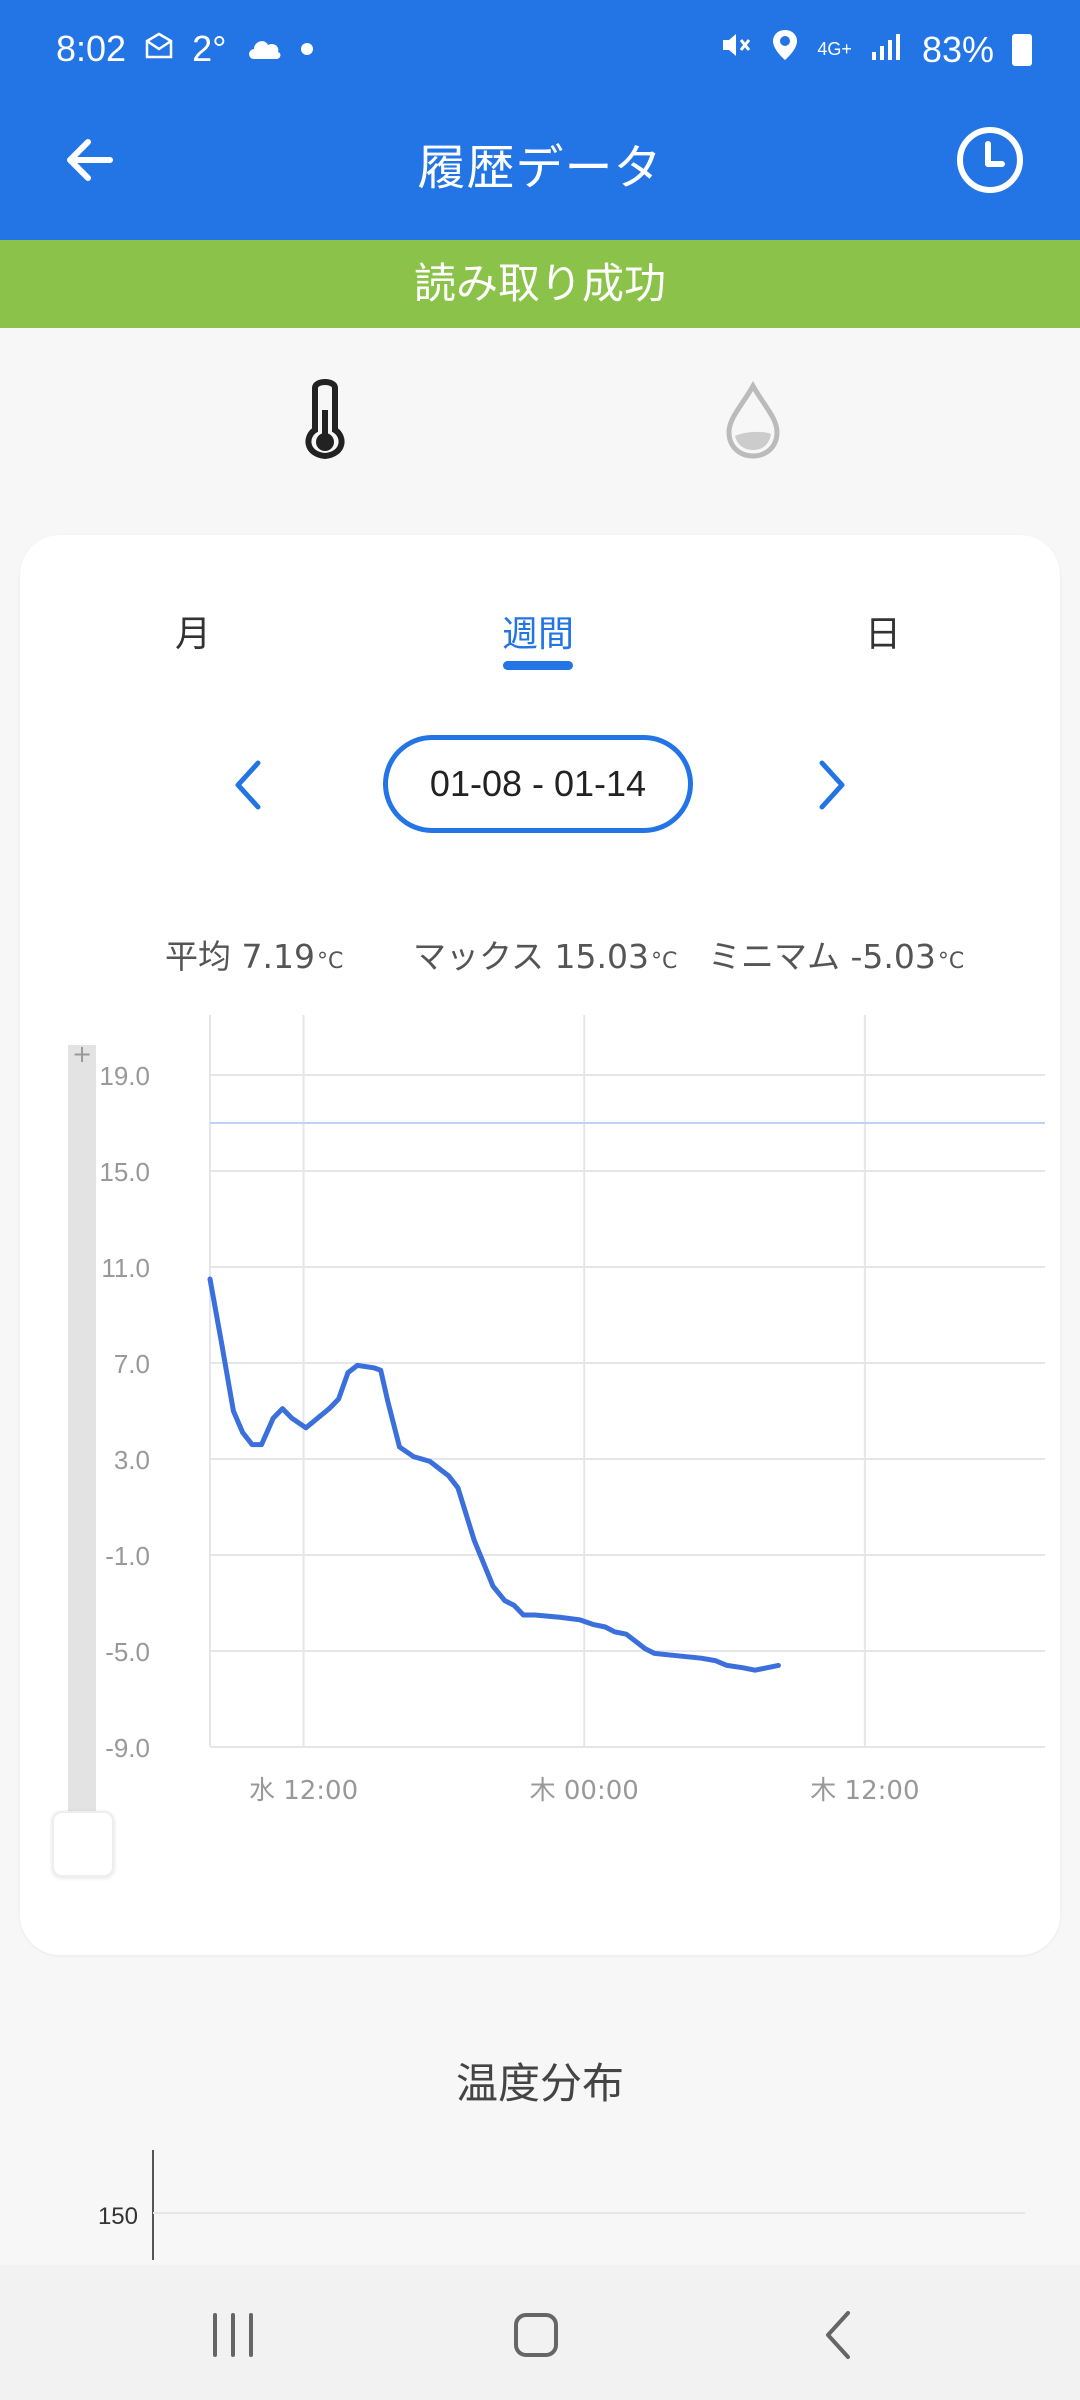 This screenshot has width=1080, height=2400. I want to click on tab-day: 日, so click(882, 634).